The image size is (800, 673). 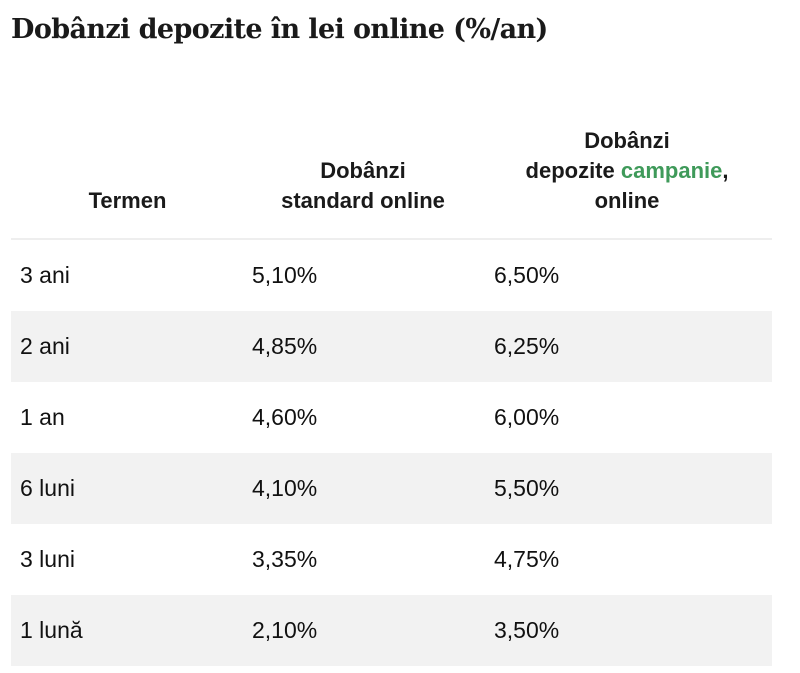 I want to click on header-campaign-line3: online, so click(x=627, y=200).